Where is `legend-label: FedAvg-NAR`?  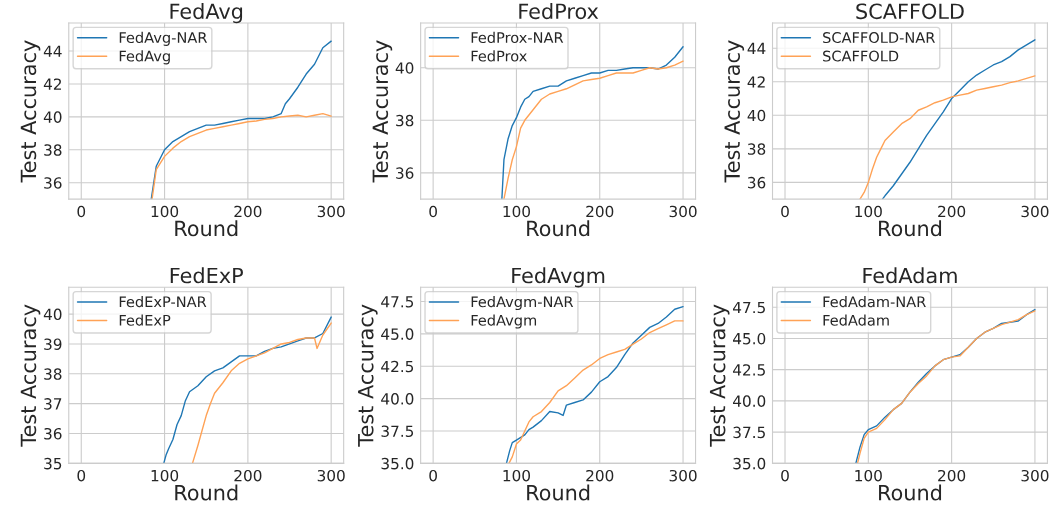 legend-label: FedAvg-NAR is located at coordinates (163, 38).